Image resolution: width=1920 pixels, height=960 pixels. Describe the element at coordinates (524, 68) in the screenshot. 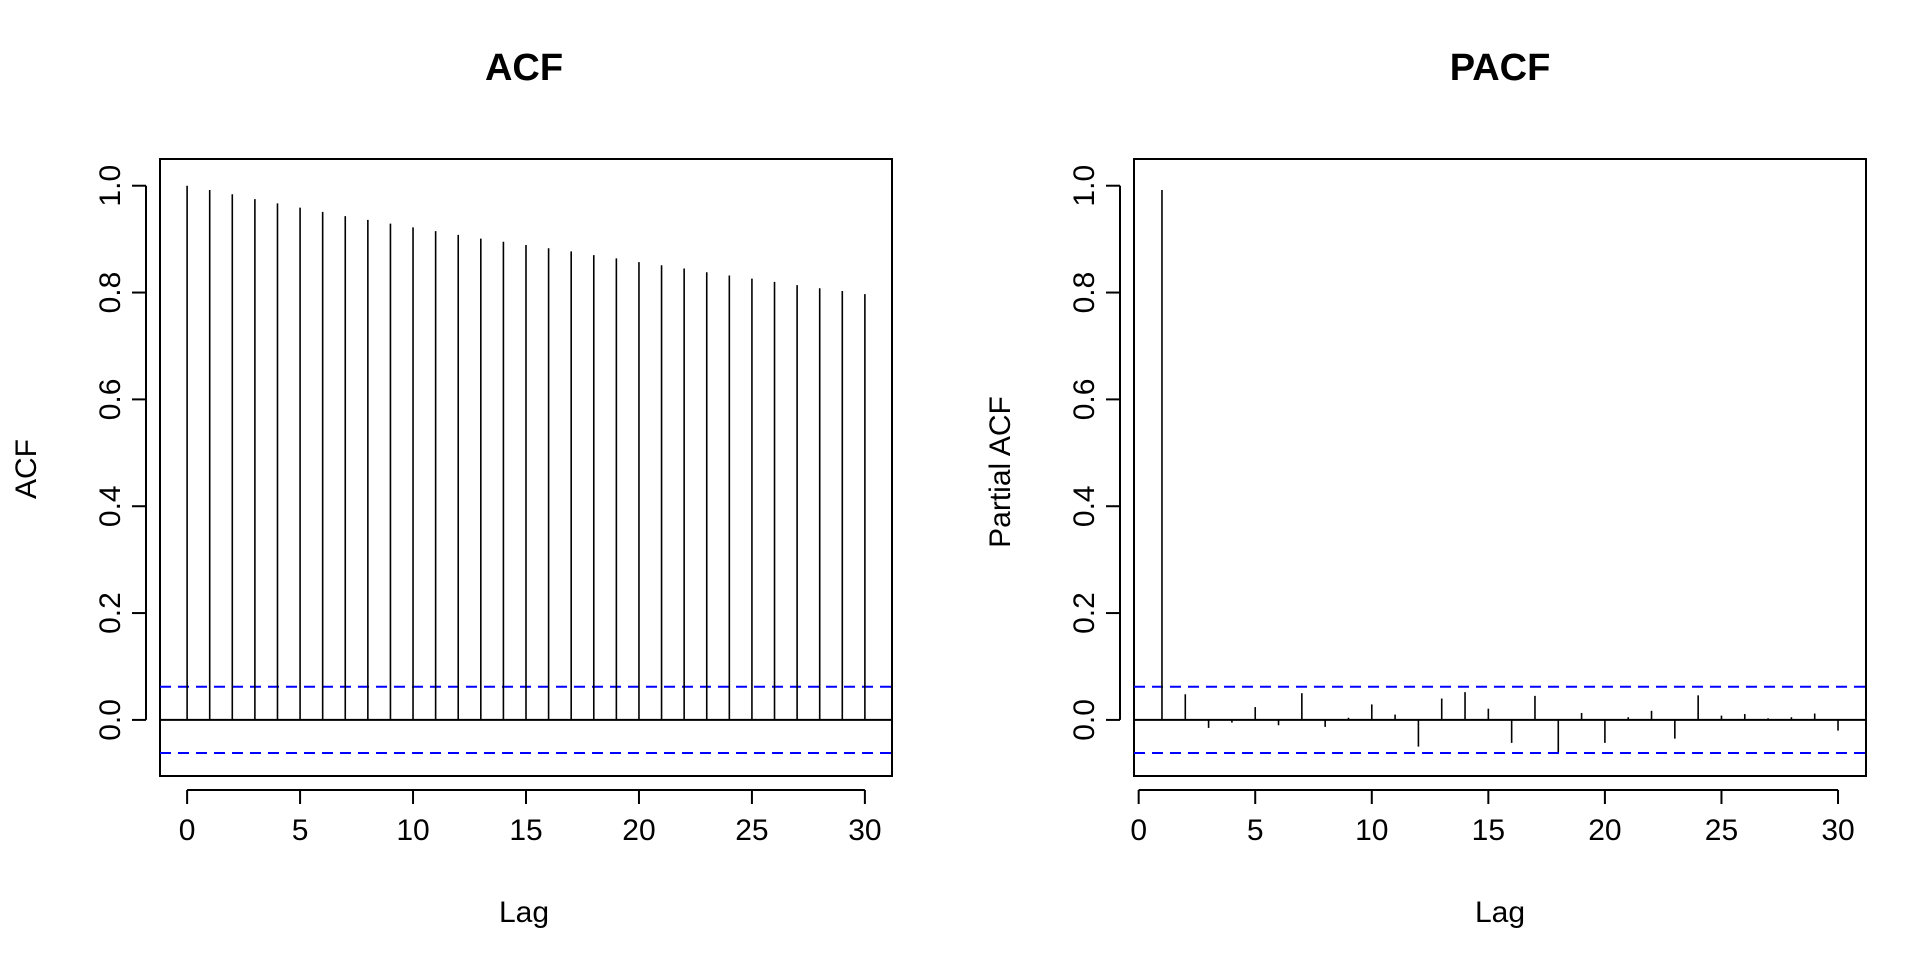

I see `chart-title: ACF` at that location.